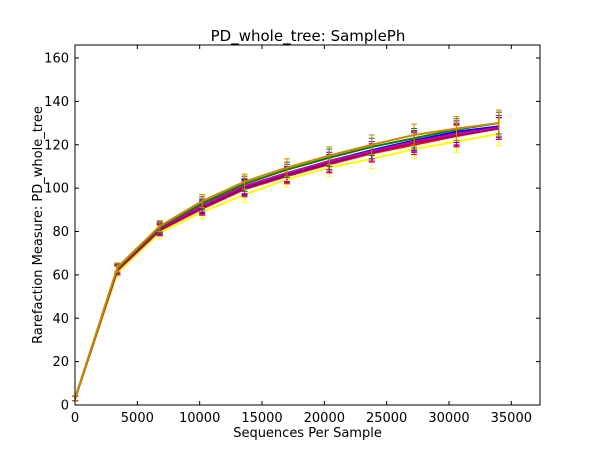 Image resolution: width=600 pixels, height=450 pixels. What do you see at coordinates (137, 418) in the screenshot?
I see `x-tick-label: 5000` at bounding box center [137, 418].